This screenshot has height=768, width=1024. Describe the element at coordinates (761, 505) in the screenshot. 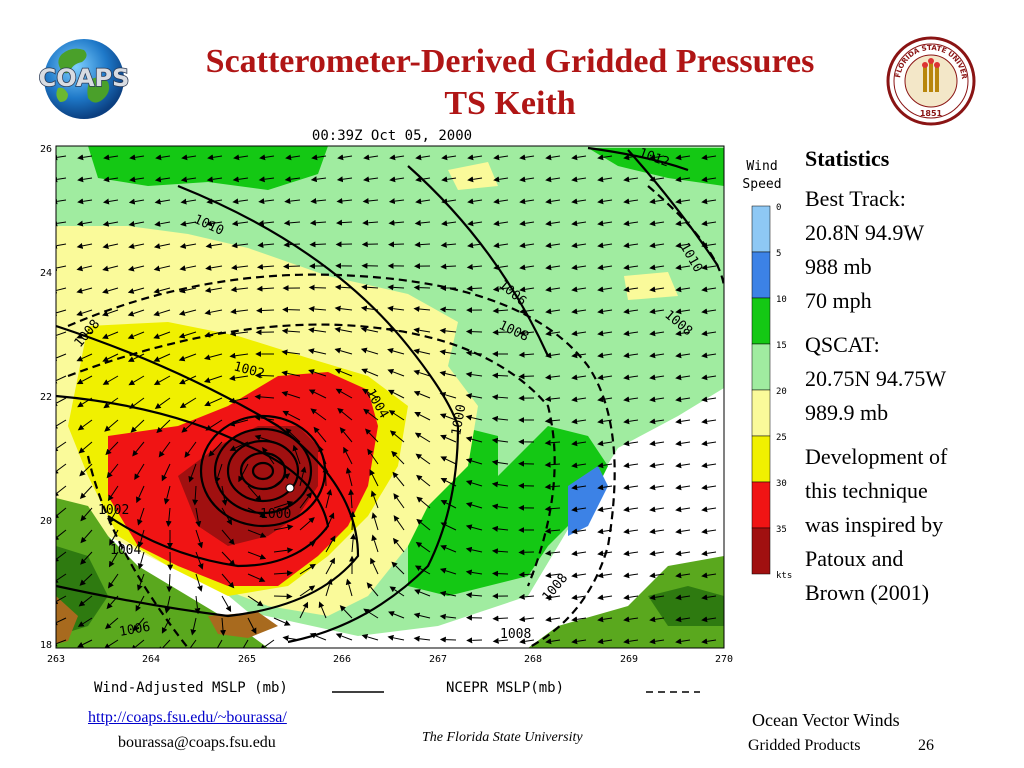

I see `colorbar-swatch` at that location.